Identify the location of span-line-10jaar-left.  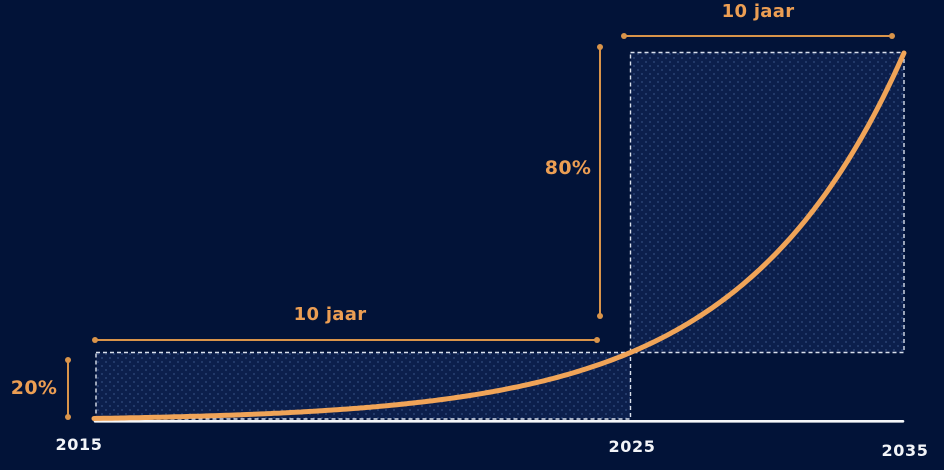
(346, 340).